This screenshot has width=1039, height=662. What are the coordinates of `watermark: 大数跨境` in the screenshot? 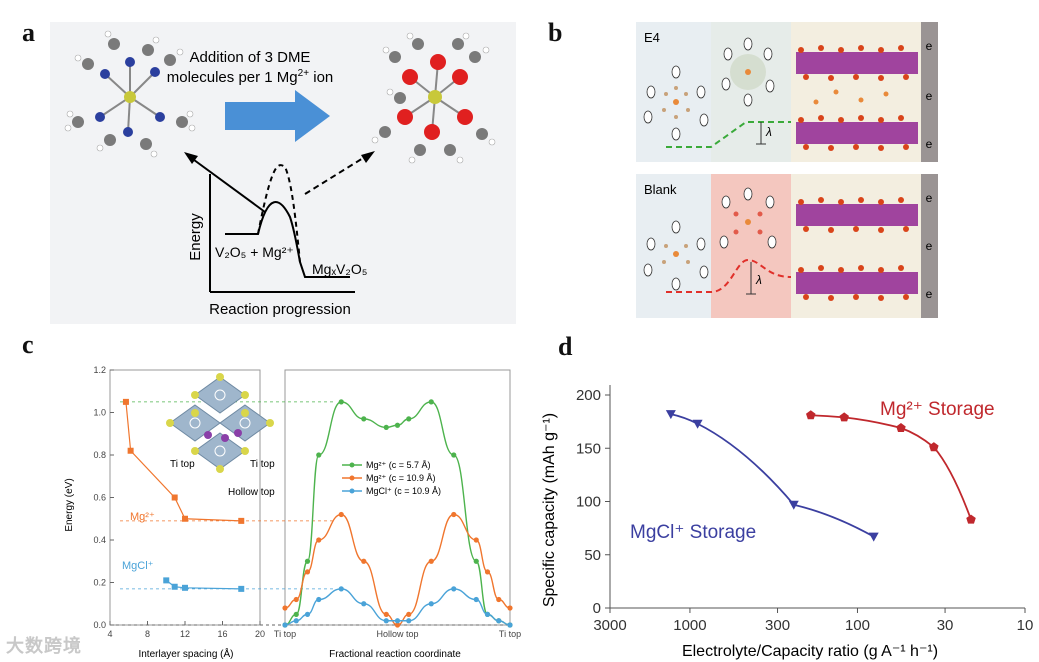 It's located at (44, 646).